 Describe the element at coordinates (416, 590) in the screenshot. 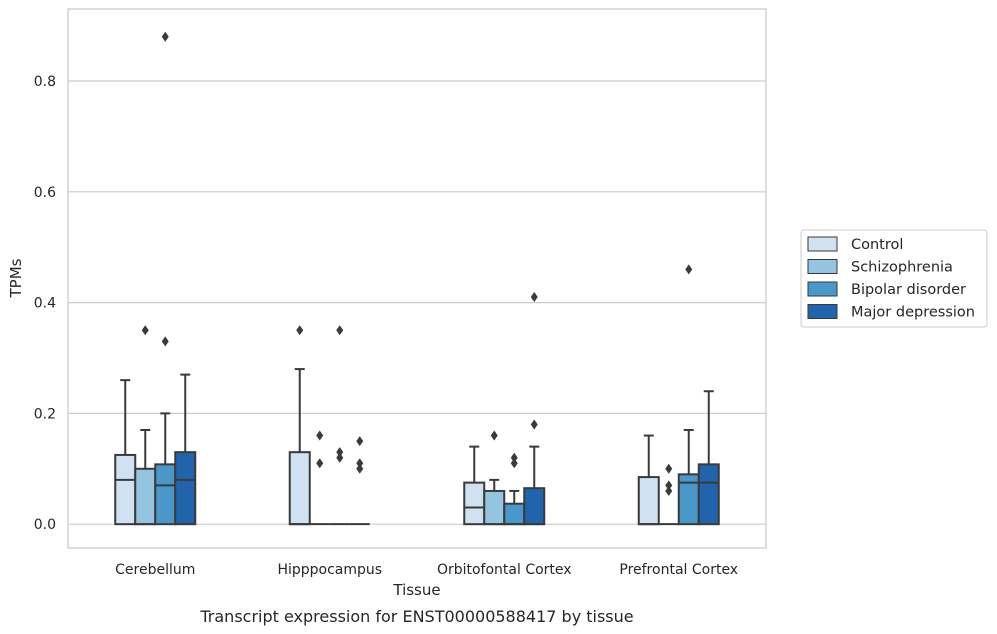

I see `x-axis-label: Tissue` at that location.